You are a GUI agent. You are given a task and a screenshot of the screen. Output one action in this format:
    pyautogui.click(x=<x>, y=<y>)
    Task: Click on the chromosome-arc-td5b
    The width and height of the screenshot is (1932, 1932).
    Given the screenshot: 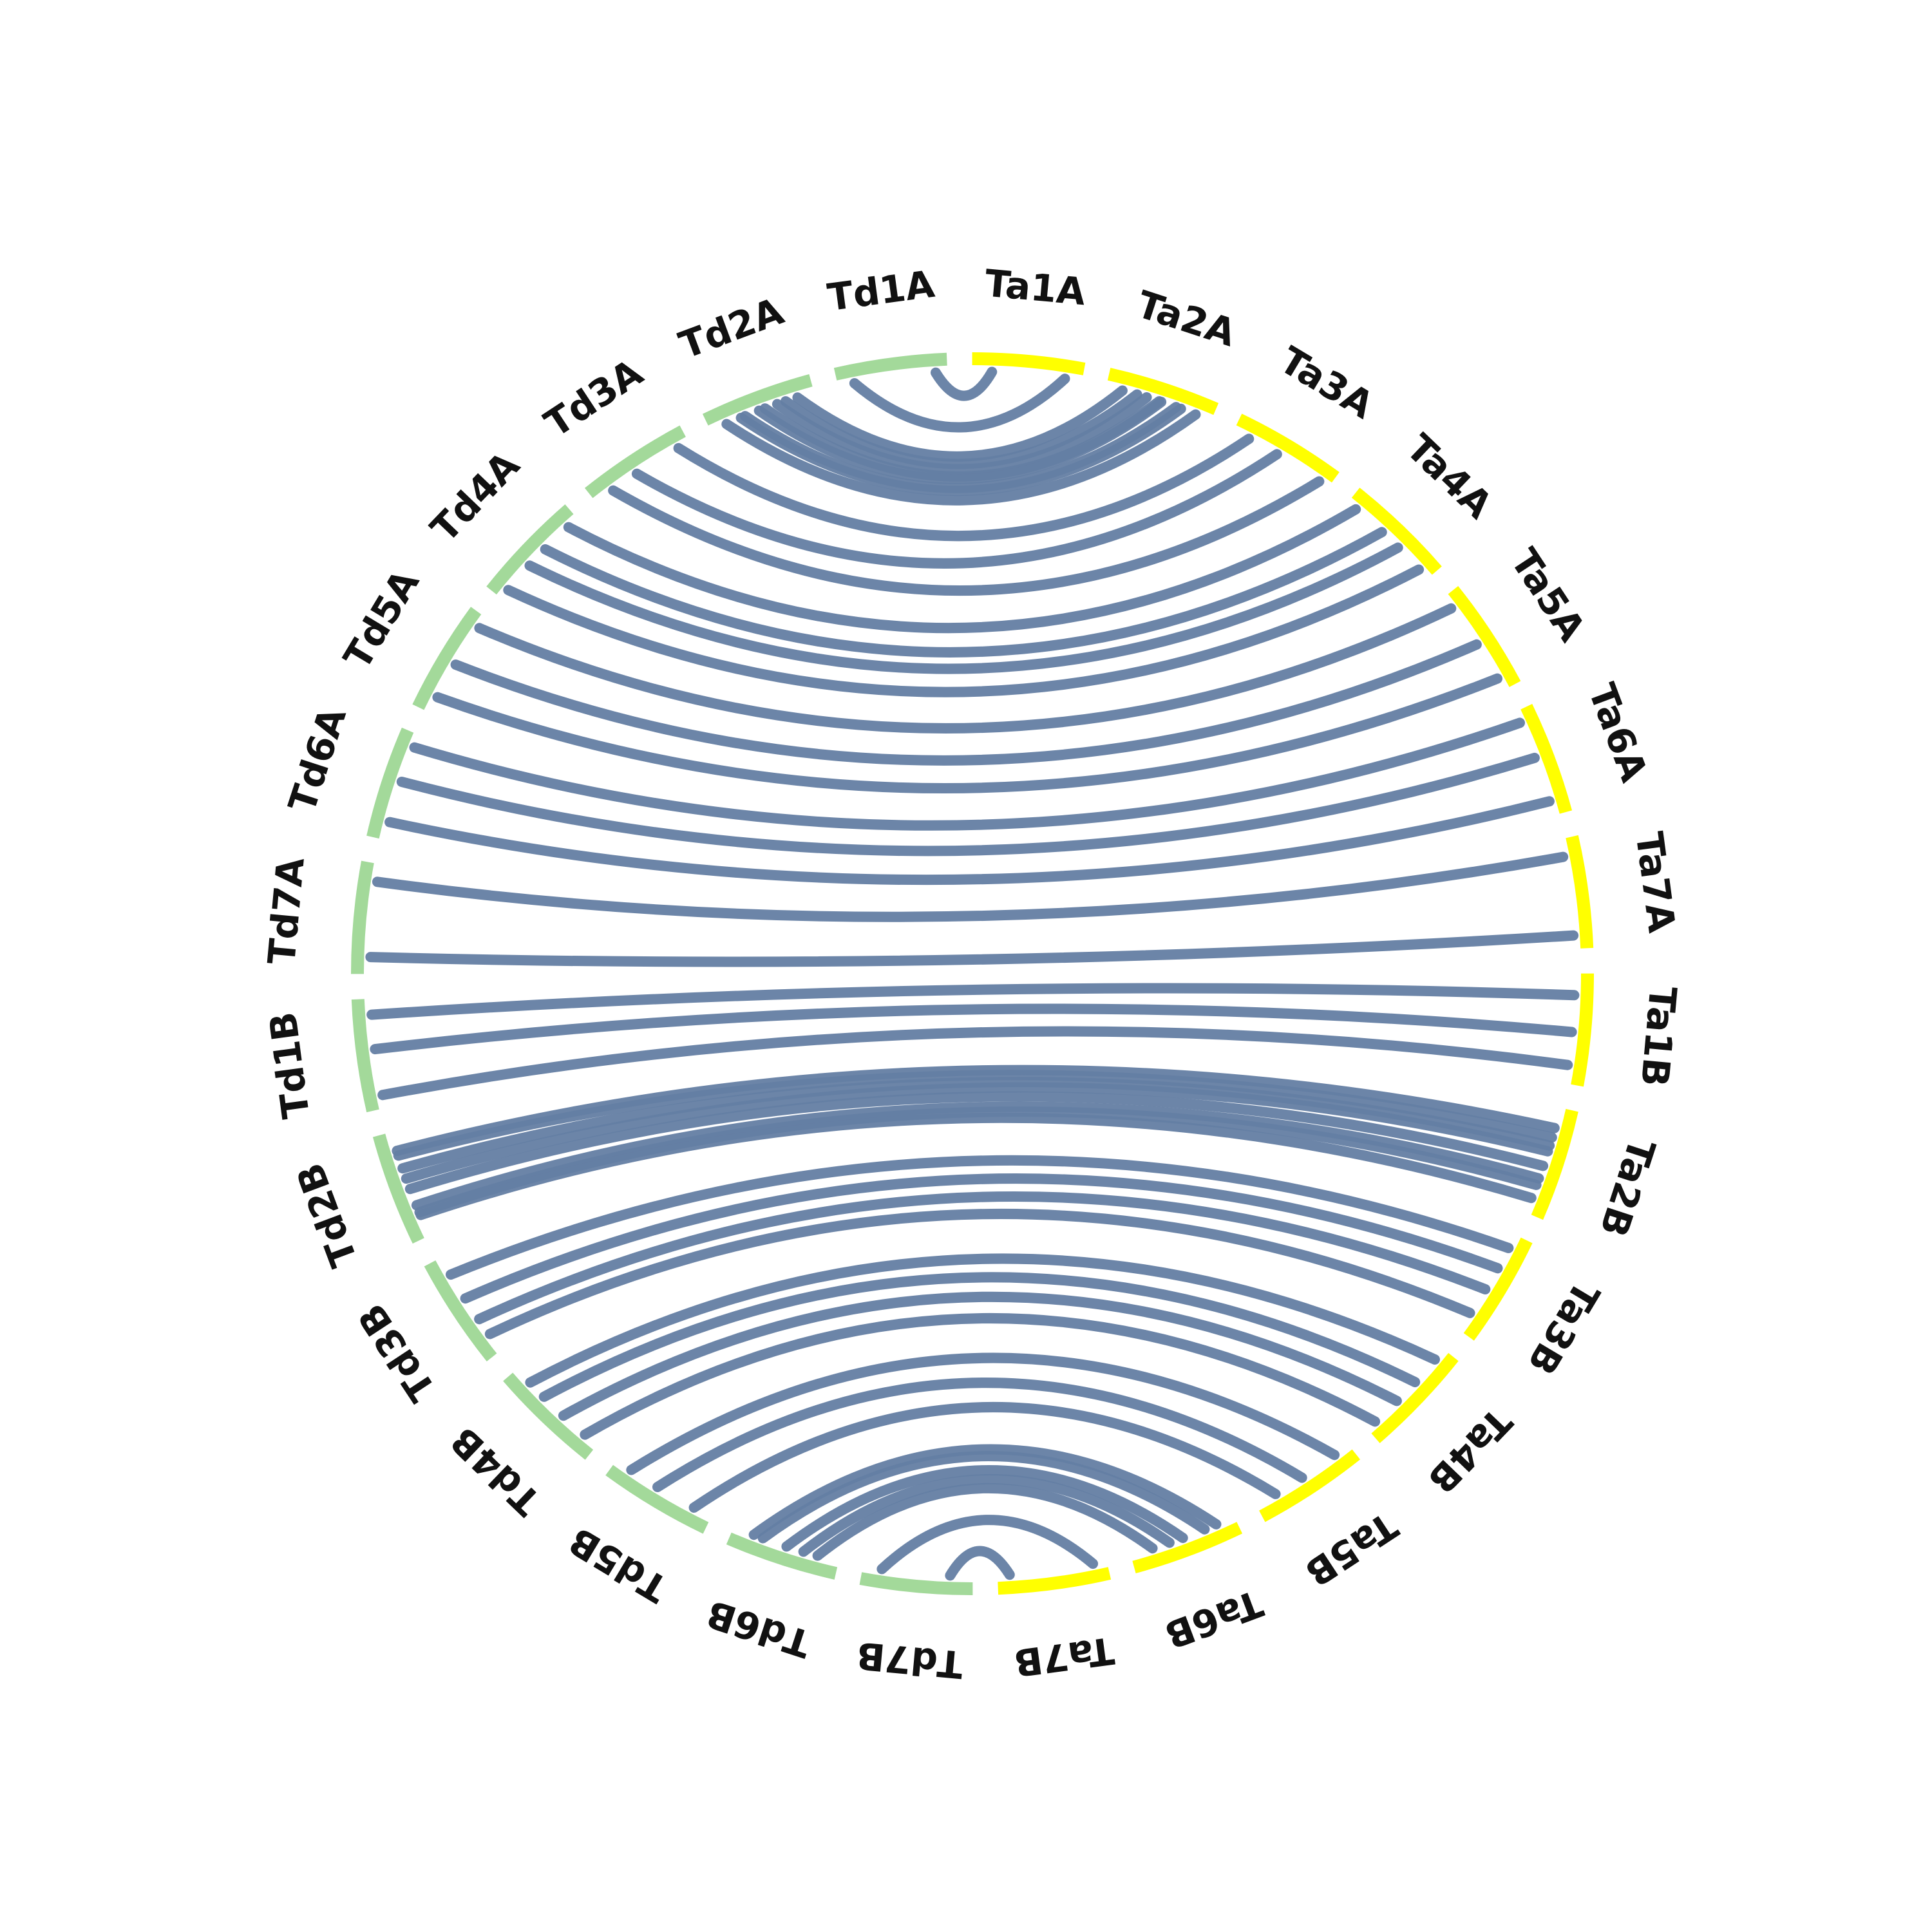 What is the action you would take?
    pyautogui.click(x=657, y=1499)
    